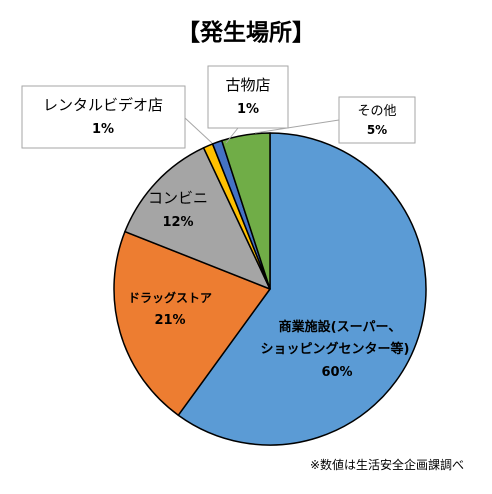 Image resolution: width=492 pixels, height=494 pixels. I want to click on label-rental-name: レンタルビデオ店, so click(103, 105).